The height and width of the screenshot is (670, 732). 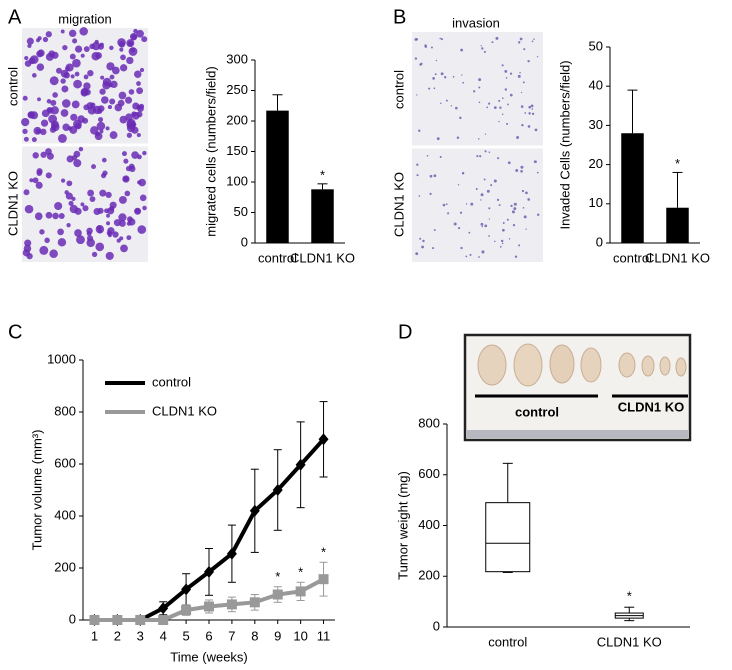 What do you see at coordinates (237, 180) in the screenshot?
I see `y-tick-label: 100` at bounding box center [237, 180].